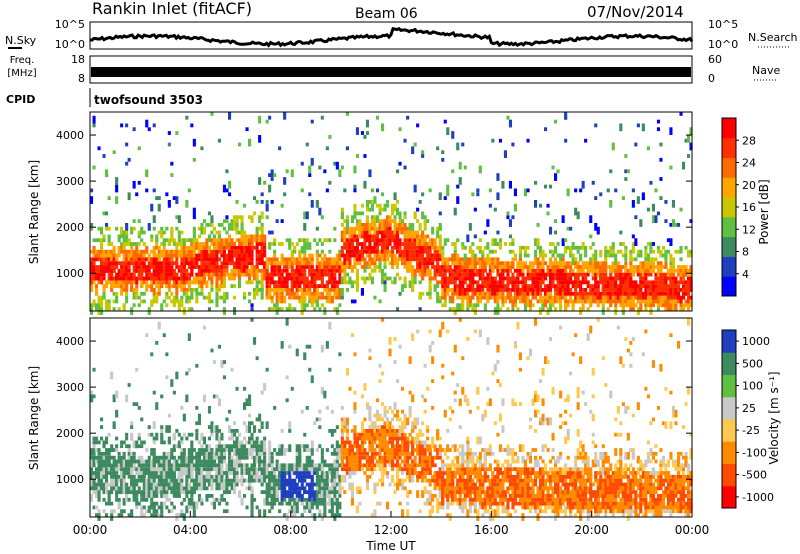 The height and width of the screenshot is (554, 800). What do you see at coordinates (22, 60) in the screenshot?
I see `freq-label: Freq.` at bounding box center [22, 60].